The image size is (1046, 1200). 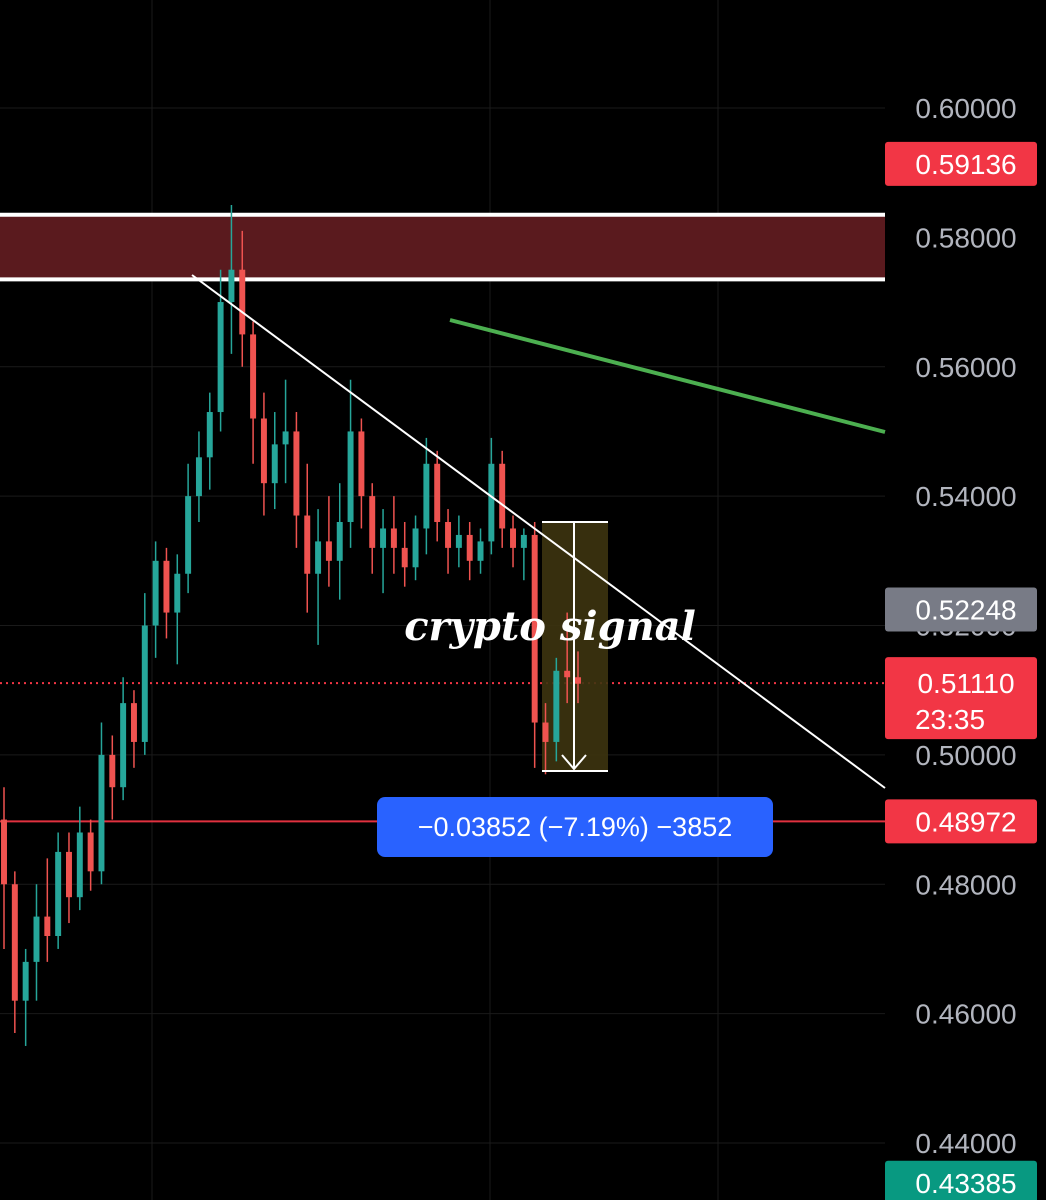 I want to click on price-tags: 0.59136 0.52248 0.51110 23:35 0.48972 0.43385, so click(x=961, y=671).